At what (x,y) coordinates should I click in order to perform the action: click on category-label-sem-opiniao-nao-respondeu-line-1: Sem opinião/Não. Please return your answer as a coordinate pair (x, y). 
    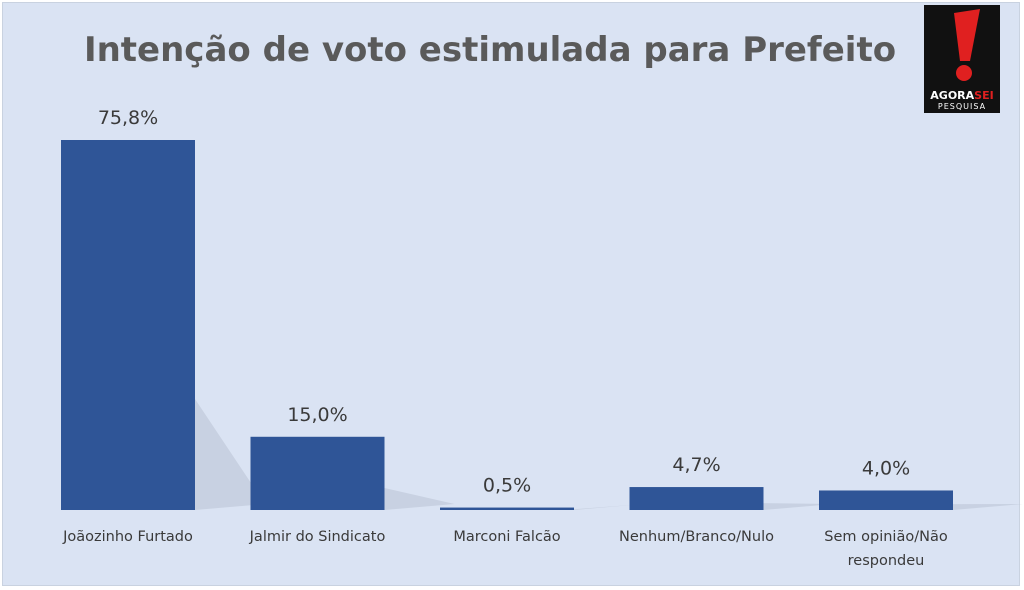
    Looking at the image, I should click on (886, 537).